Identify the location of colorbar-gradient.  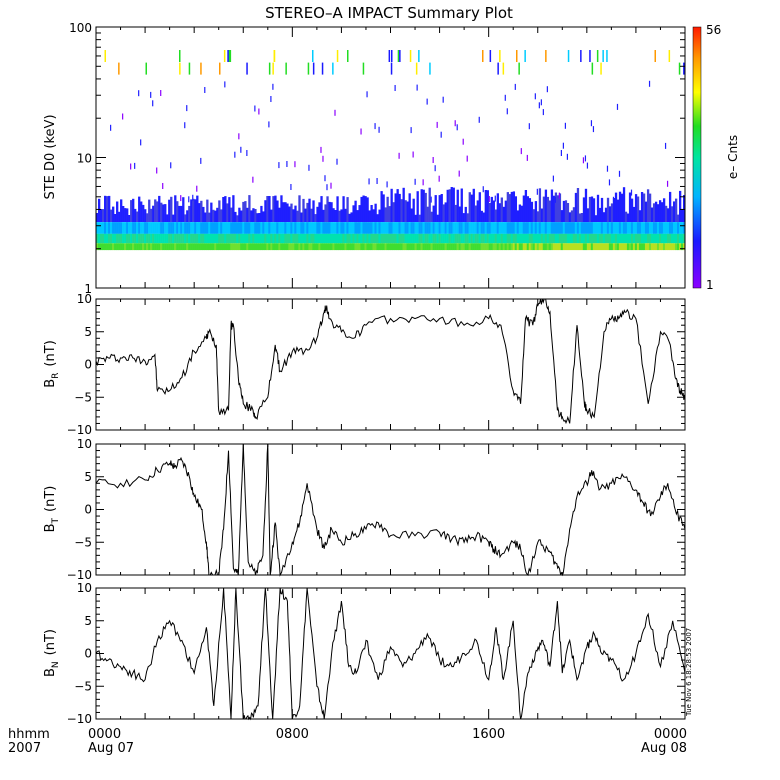
(697, 157).